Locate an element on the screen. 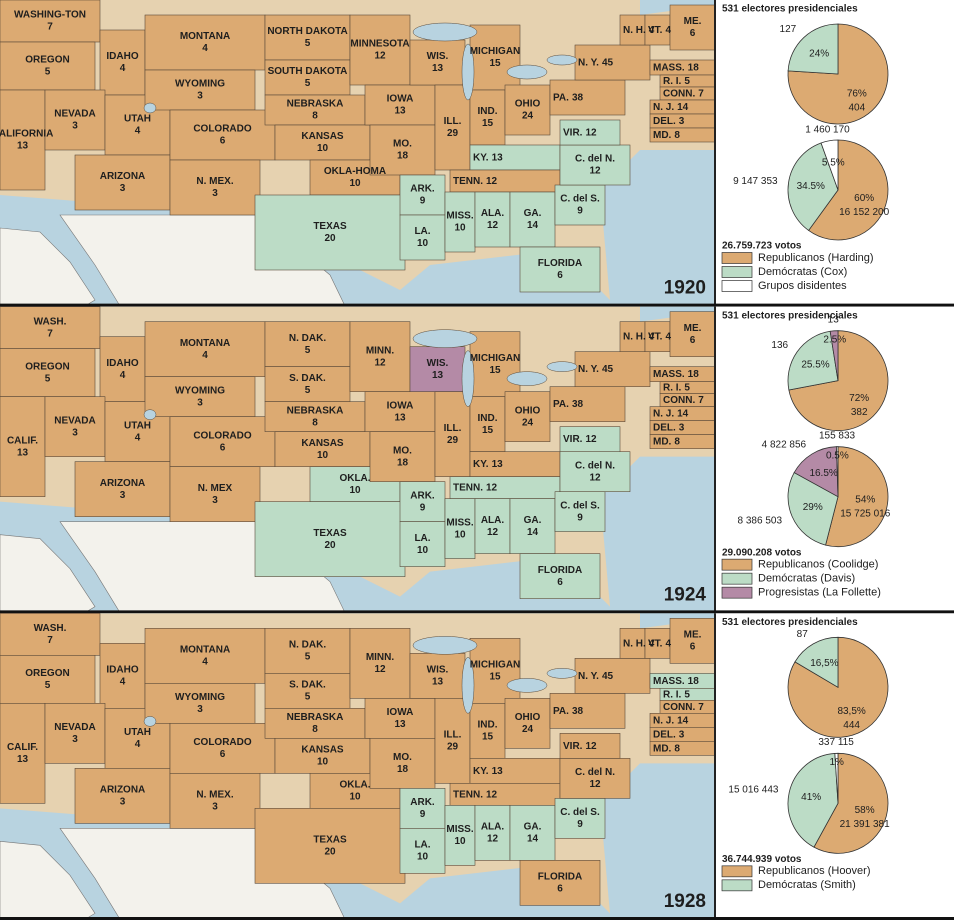 Image resolution: width=954 pixels, height=920 pixels. state-votes: 29 is located at coordinates (453, 746).